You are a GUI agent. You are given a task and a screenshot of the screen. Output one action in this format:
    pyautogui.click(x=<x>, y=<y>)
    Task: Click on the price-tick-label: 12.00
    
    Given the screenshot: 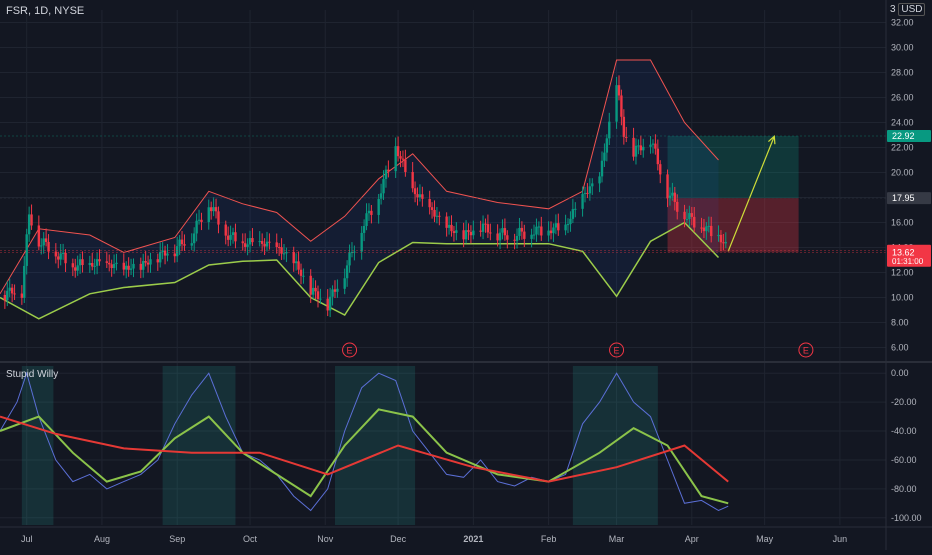 What is the action you would take?
    pyautogui.click(x=902, y=273)
    